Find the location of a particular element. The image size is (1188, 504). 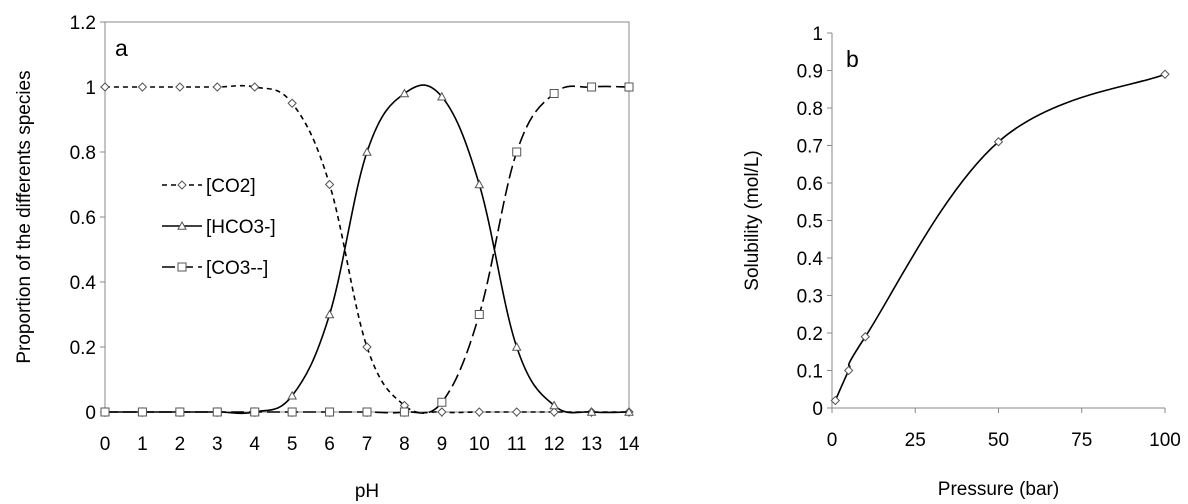

x-tick-label: 12 is located at coordinates (554, 444).